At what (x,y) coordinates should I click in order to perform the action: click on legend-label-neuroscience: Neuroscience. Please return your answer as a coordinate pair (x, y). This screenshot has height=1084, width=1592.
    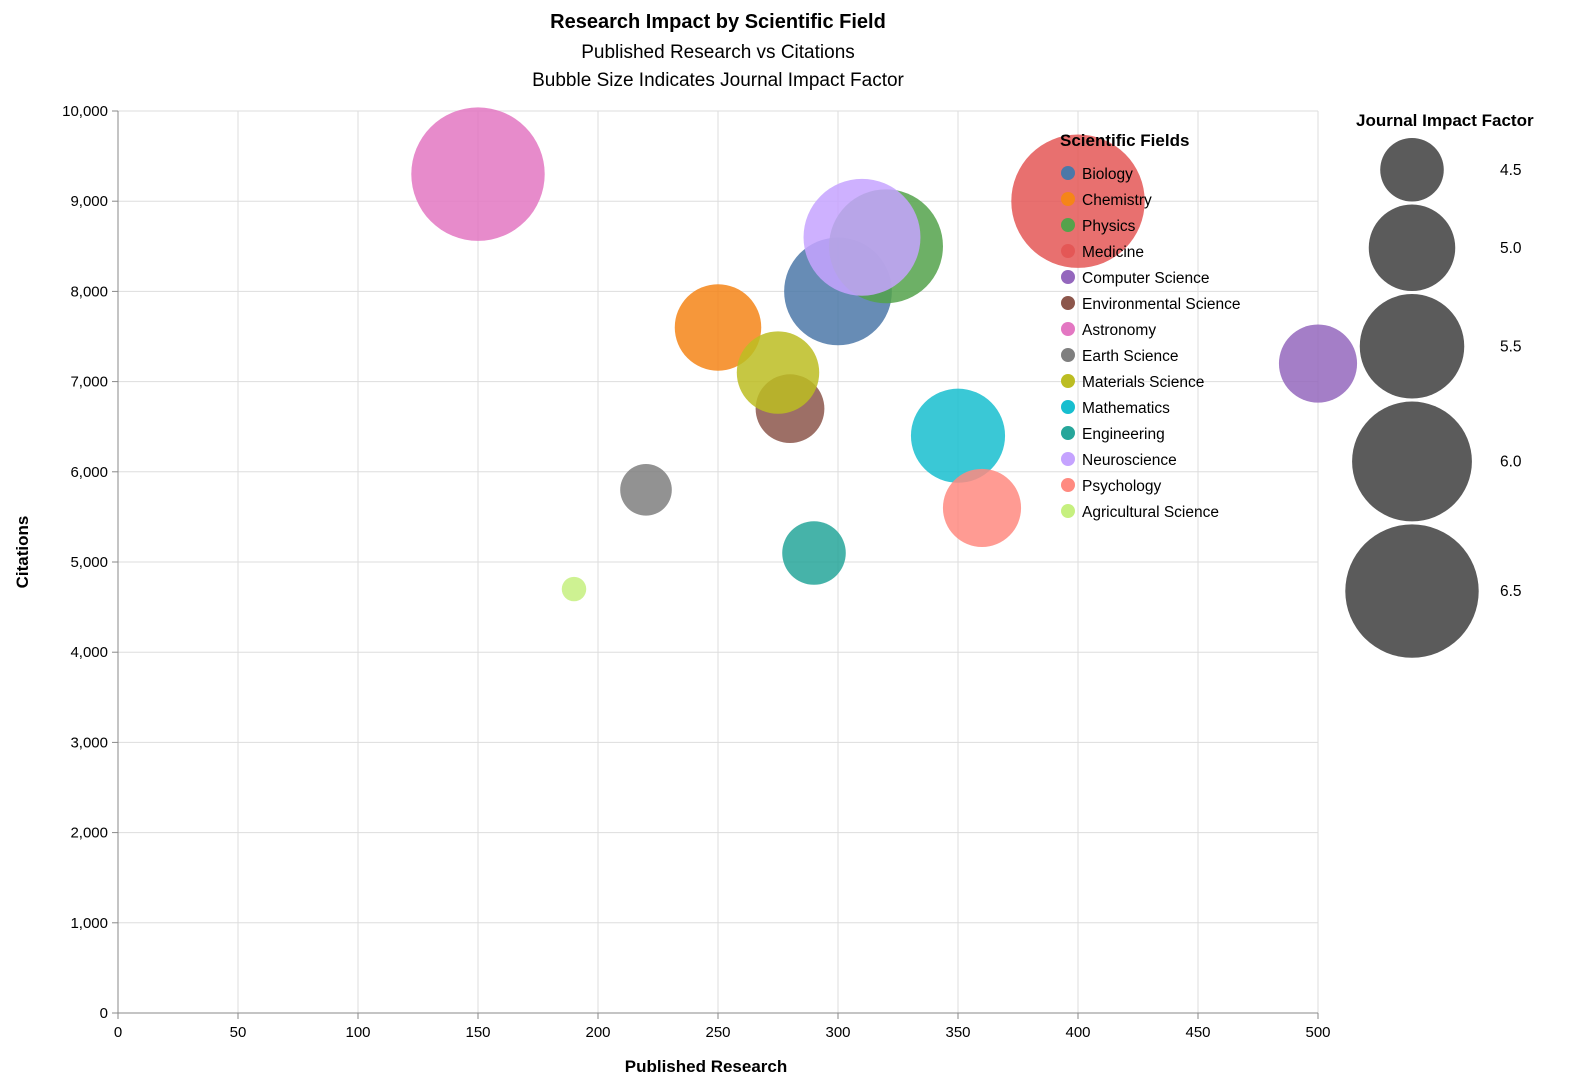
    Looking at the image, I should click on (1129, 460).